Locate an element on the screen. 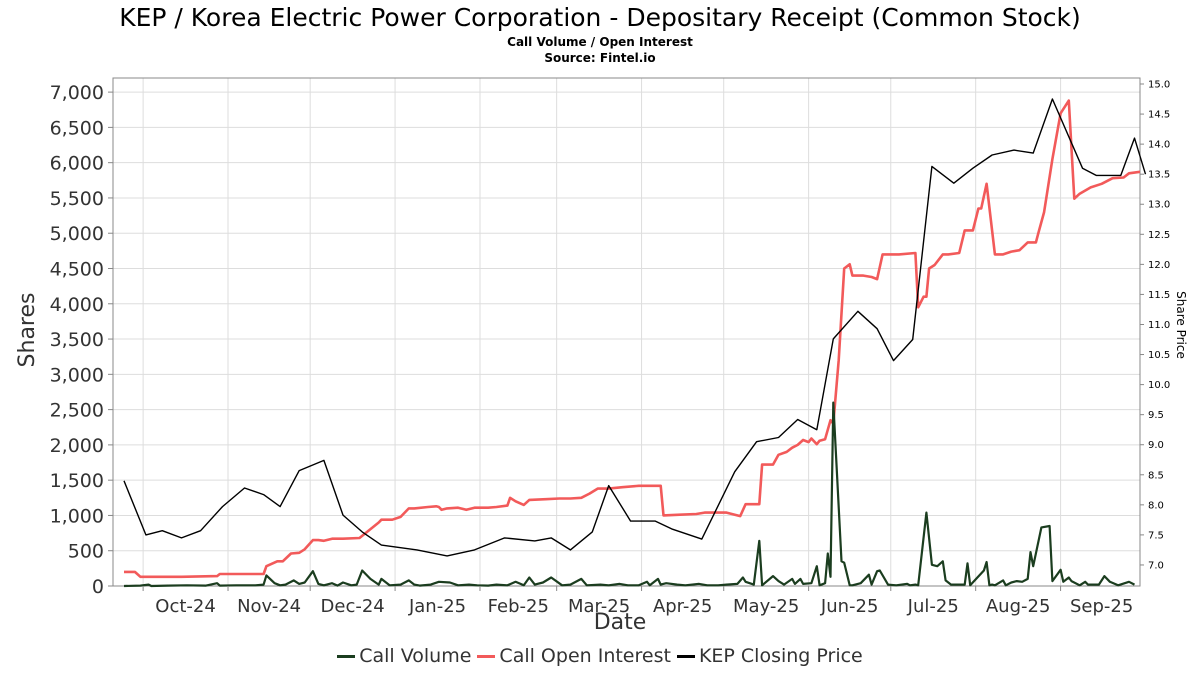 This screenshot has width=1200, height=675. y2-tick-label: 10.5 is located at coordinates (1159, 355).